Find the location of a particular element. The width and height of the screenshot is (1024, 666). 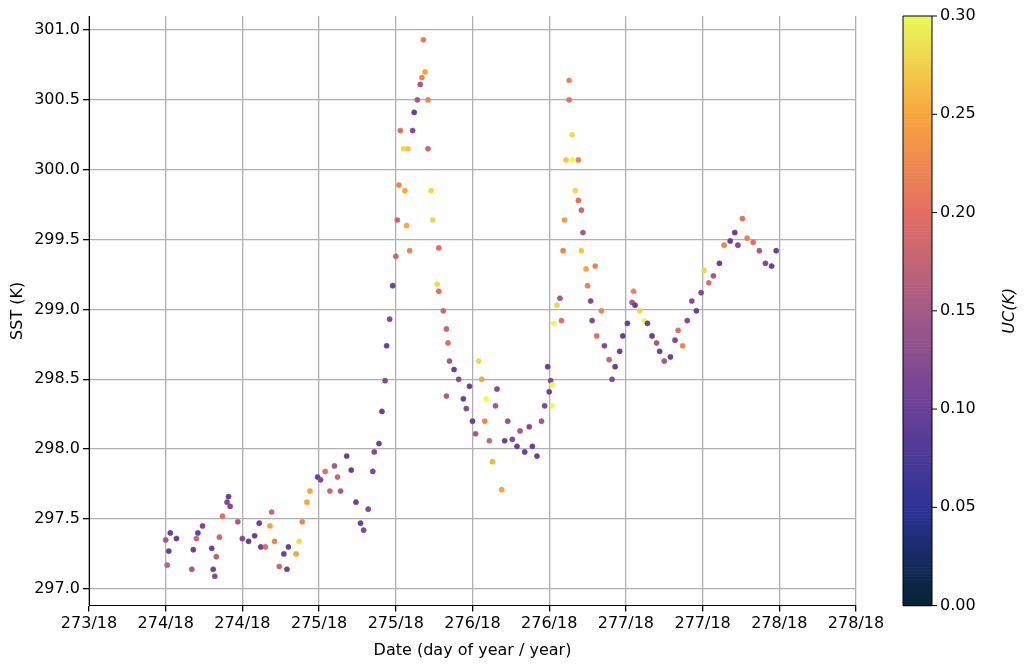

y-tick-label: 301.0 is located at coordinates (57, 29).